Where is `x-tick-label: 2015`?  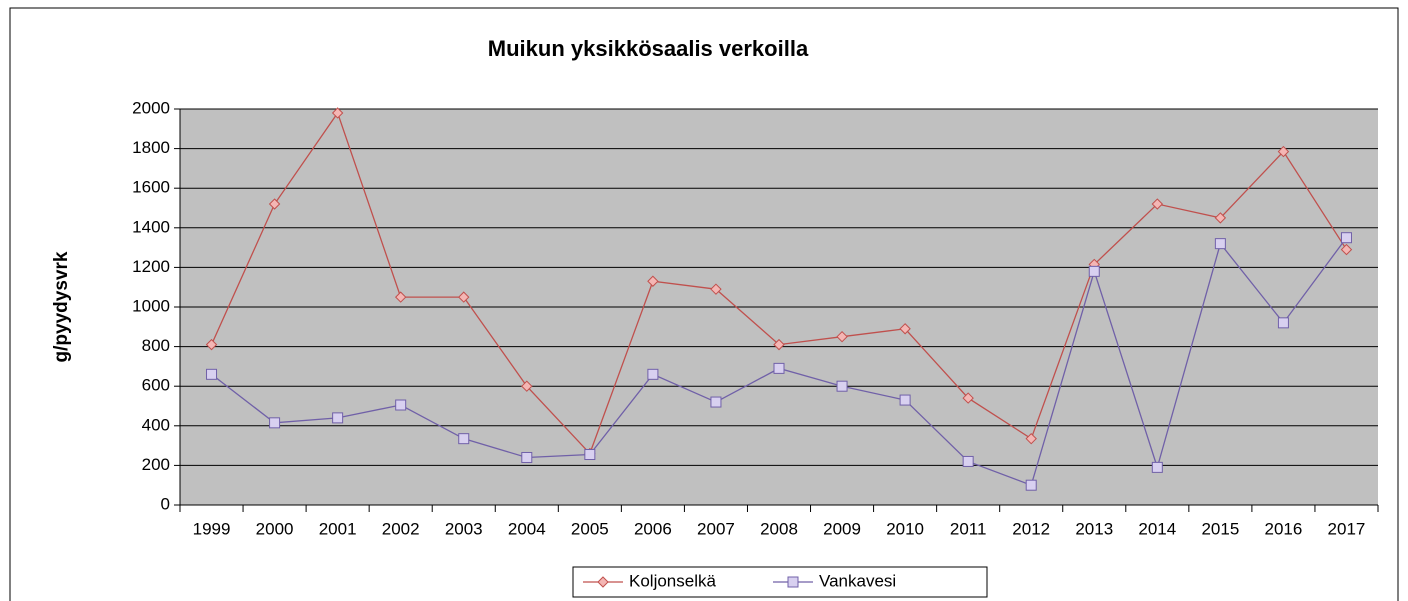
x-tick-label: 2015 is located at coordinates (1220, 528).